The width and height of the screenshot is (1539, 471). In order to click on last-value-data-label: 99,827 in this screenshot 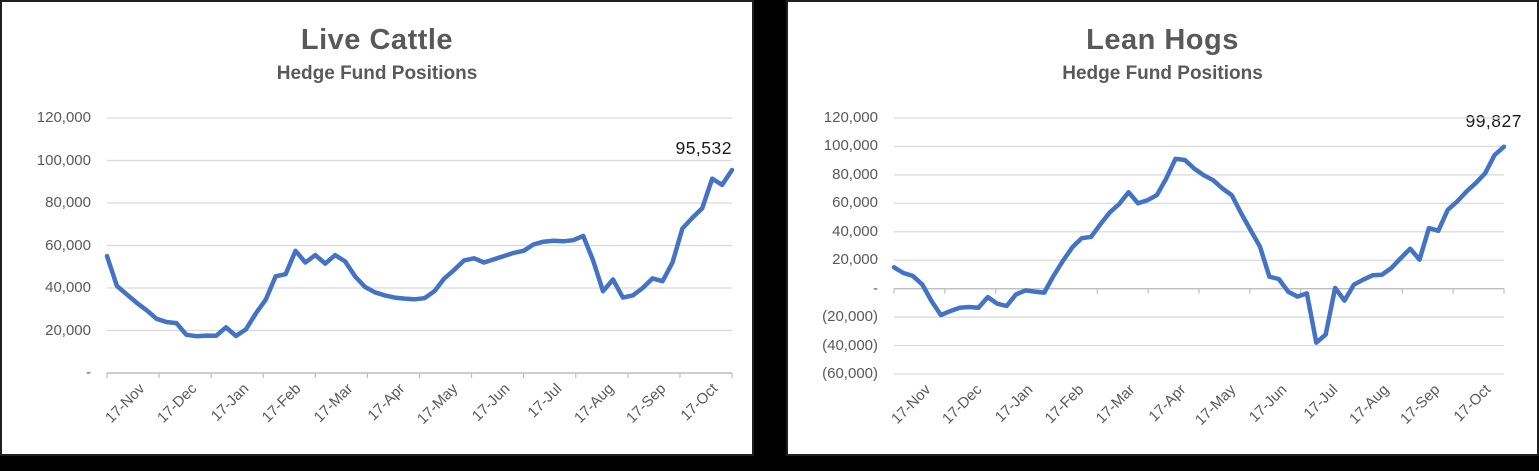, I will do `click(1493, 121)`.